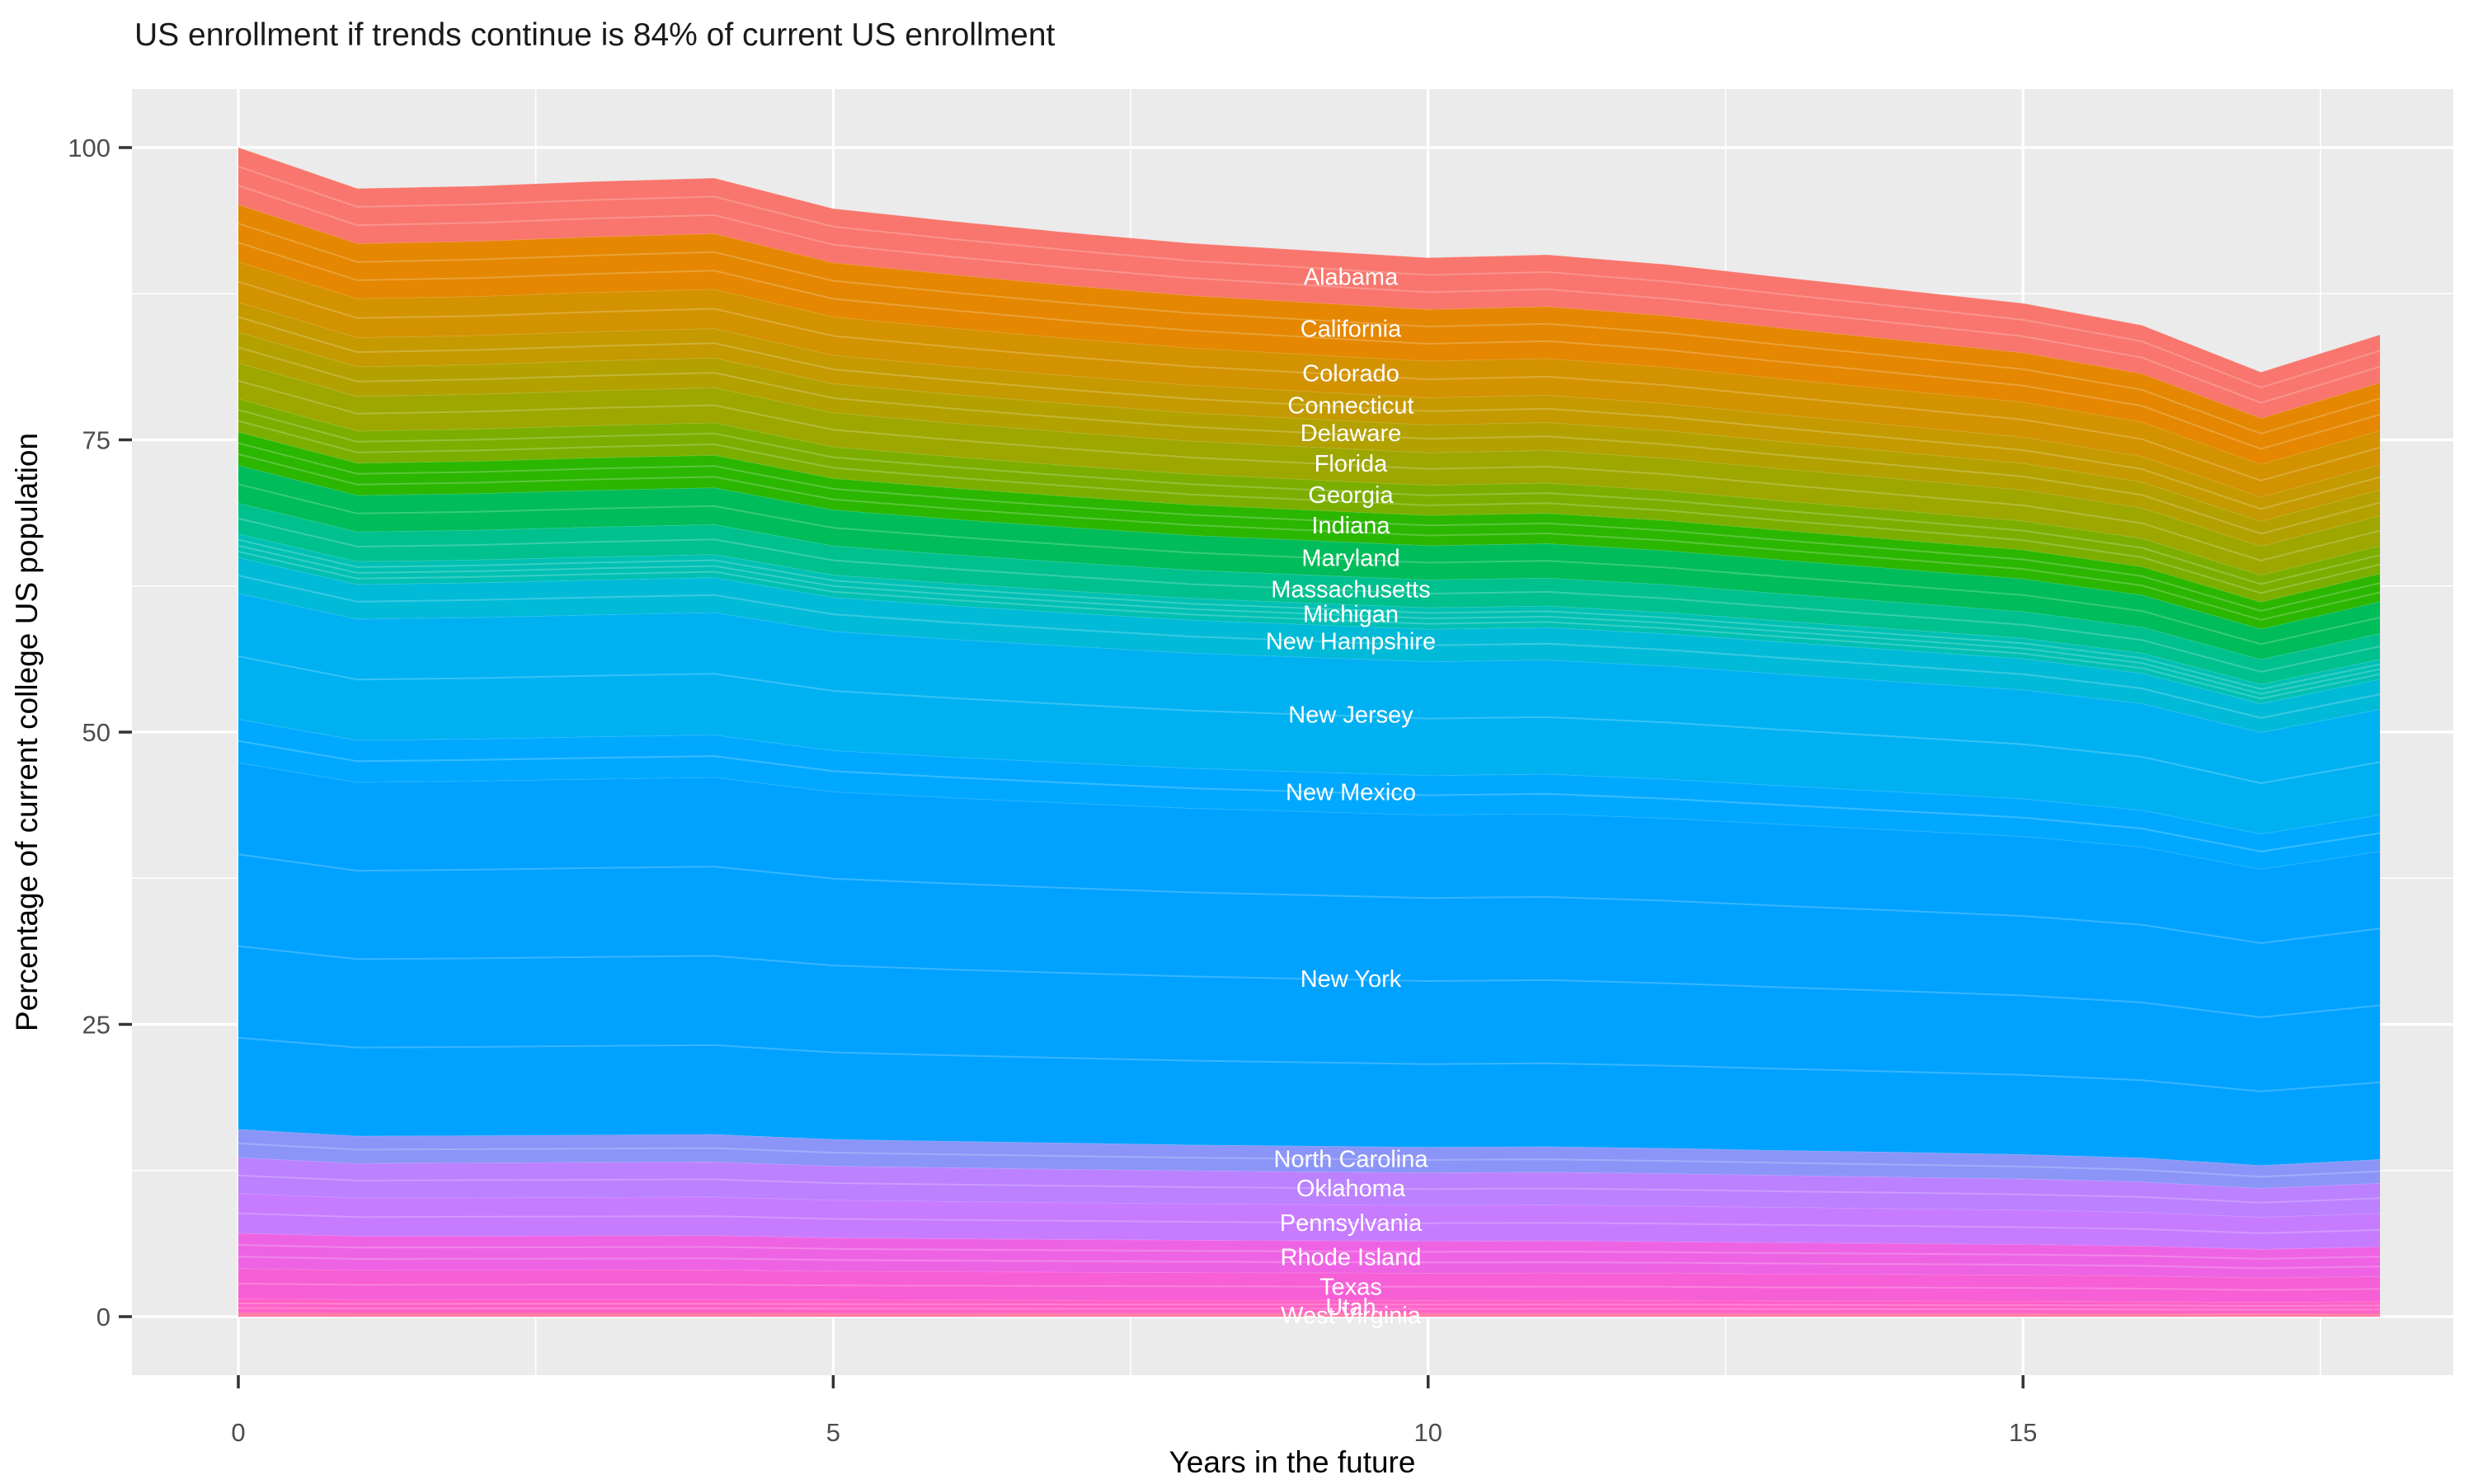  Describe the element at coordinates (1351, 614) in the screenshot. I see `band-label-michigan: Michigan` at that location.